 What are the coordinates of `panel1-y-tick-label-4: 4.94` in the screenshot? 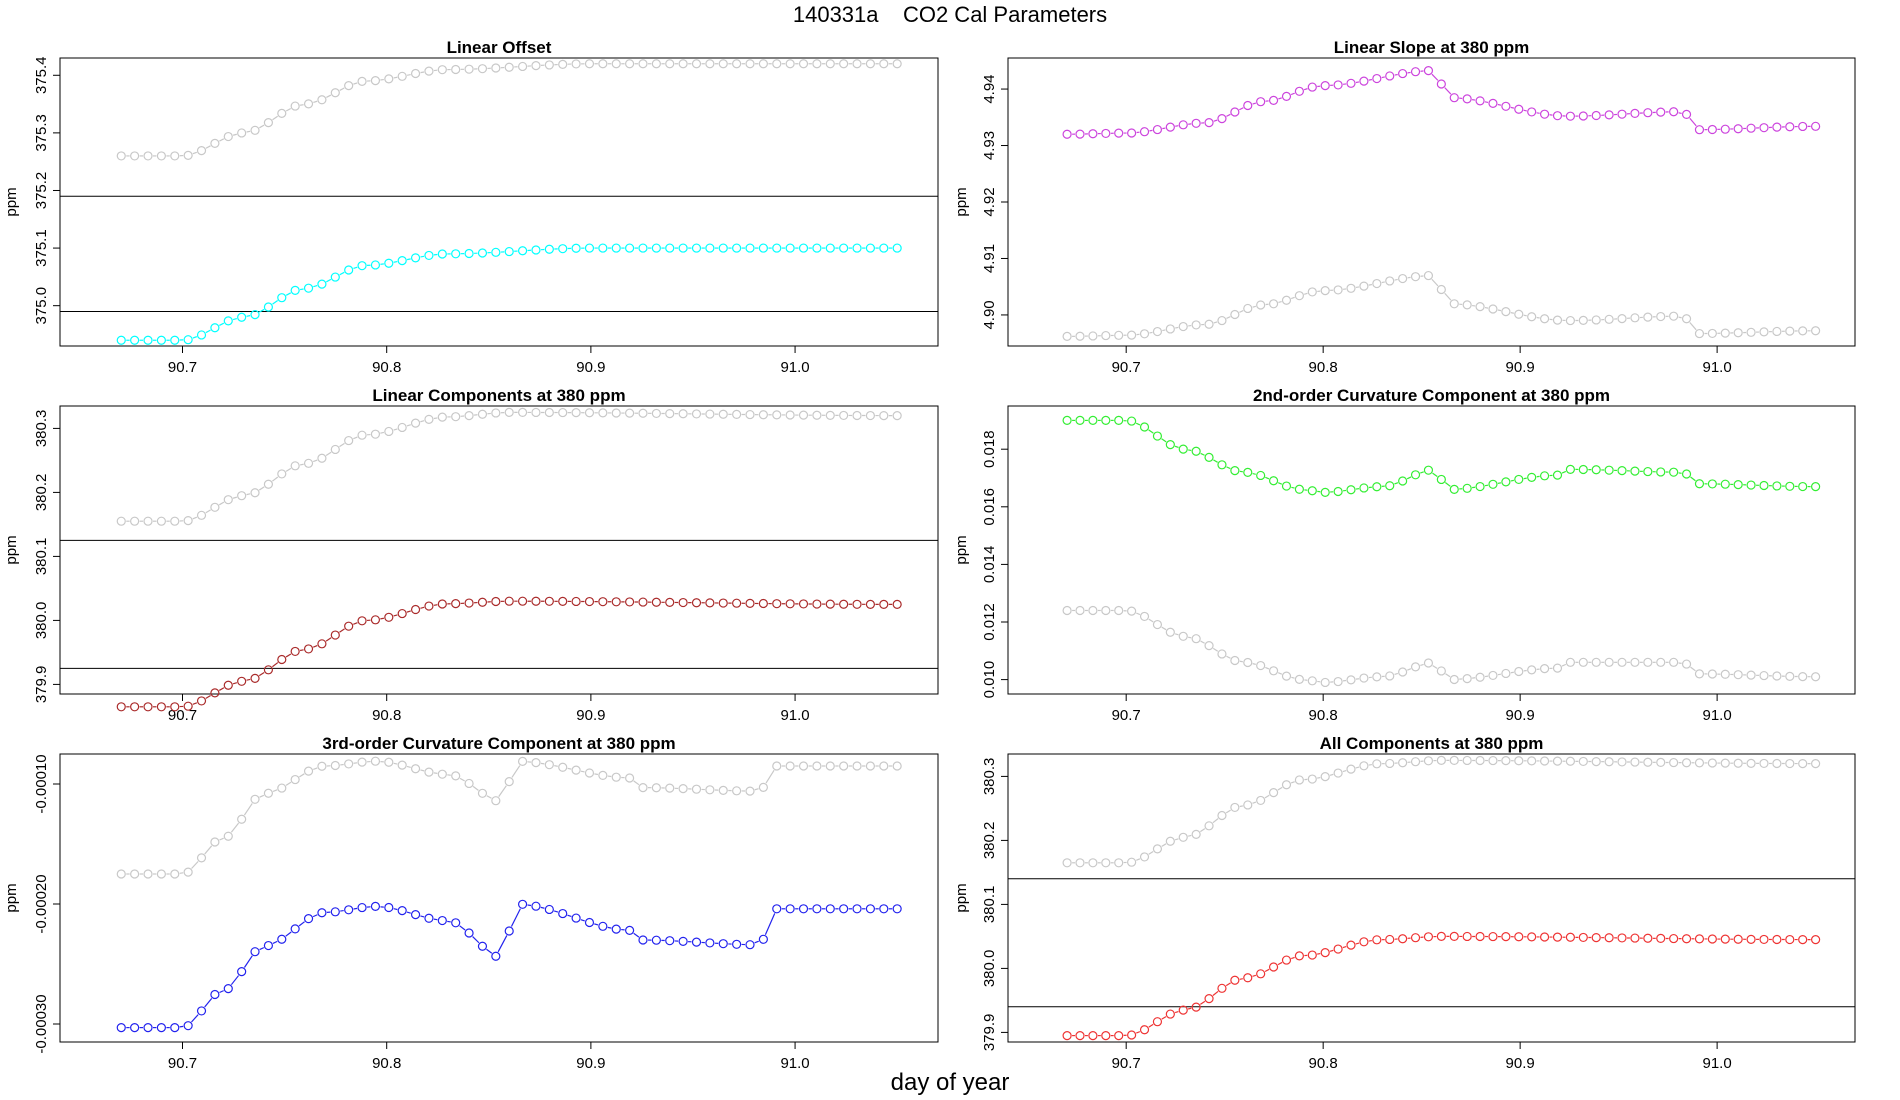 It's located at (989, 88).